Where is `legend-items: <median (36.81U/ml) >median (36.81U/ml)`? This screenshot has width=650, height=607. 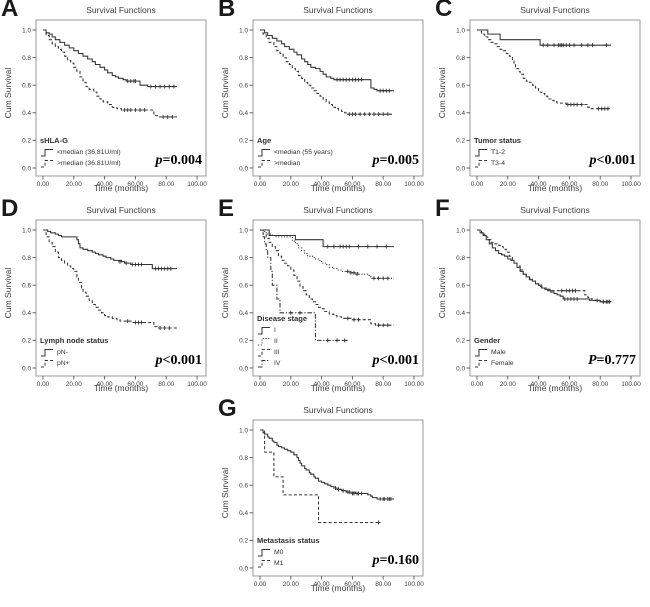 legend-items: <median (36.81U/ml) >median (36.81U/ml) is located at coordinates (80, 158).